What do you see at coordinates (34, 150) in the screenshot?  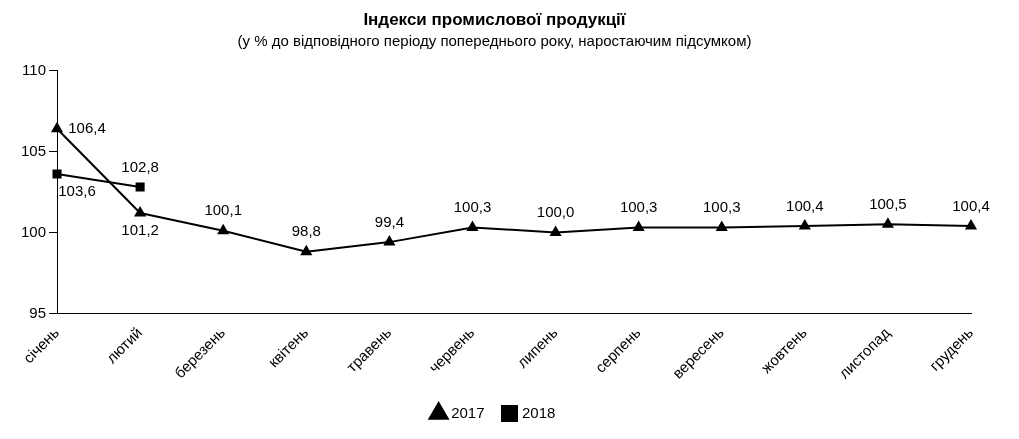 I see `y-tick-label: 105` at bounding box center [34, 150].